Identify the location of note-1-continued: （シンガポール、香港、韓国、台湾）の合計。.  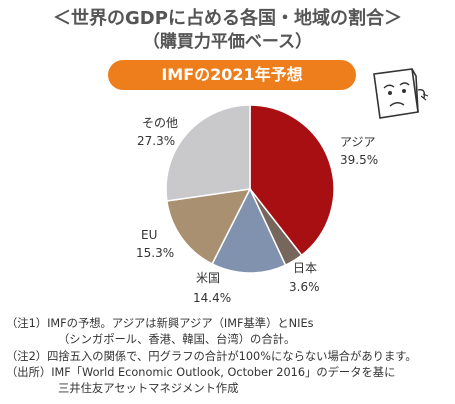
(177, 340).